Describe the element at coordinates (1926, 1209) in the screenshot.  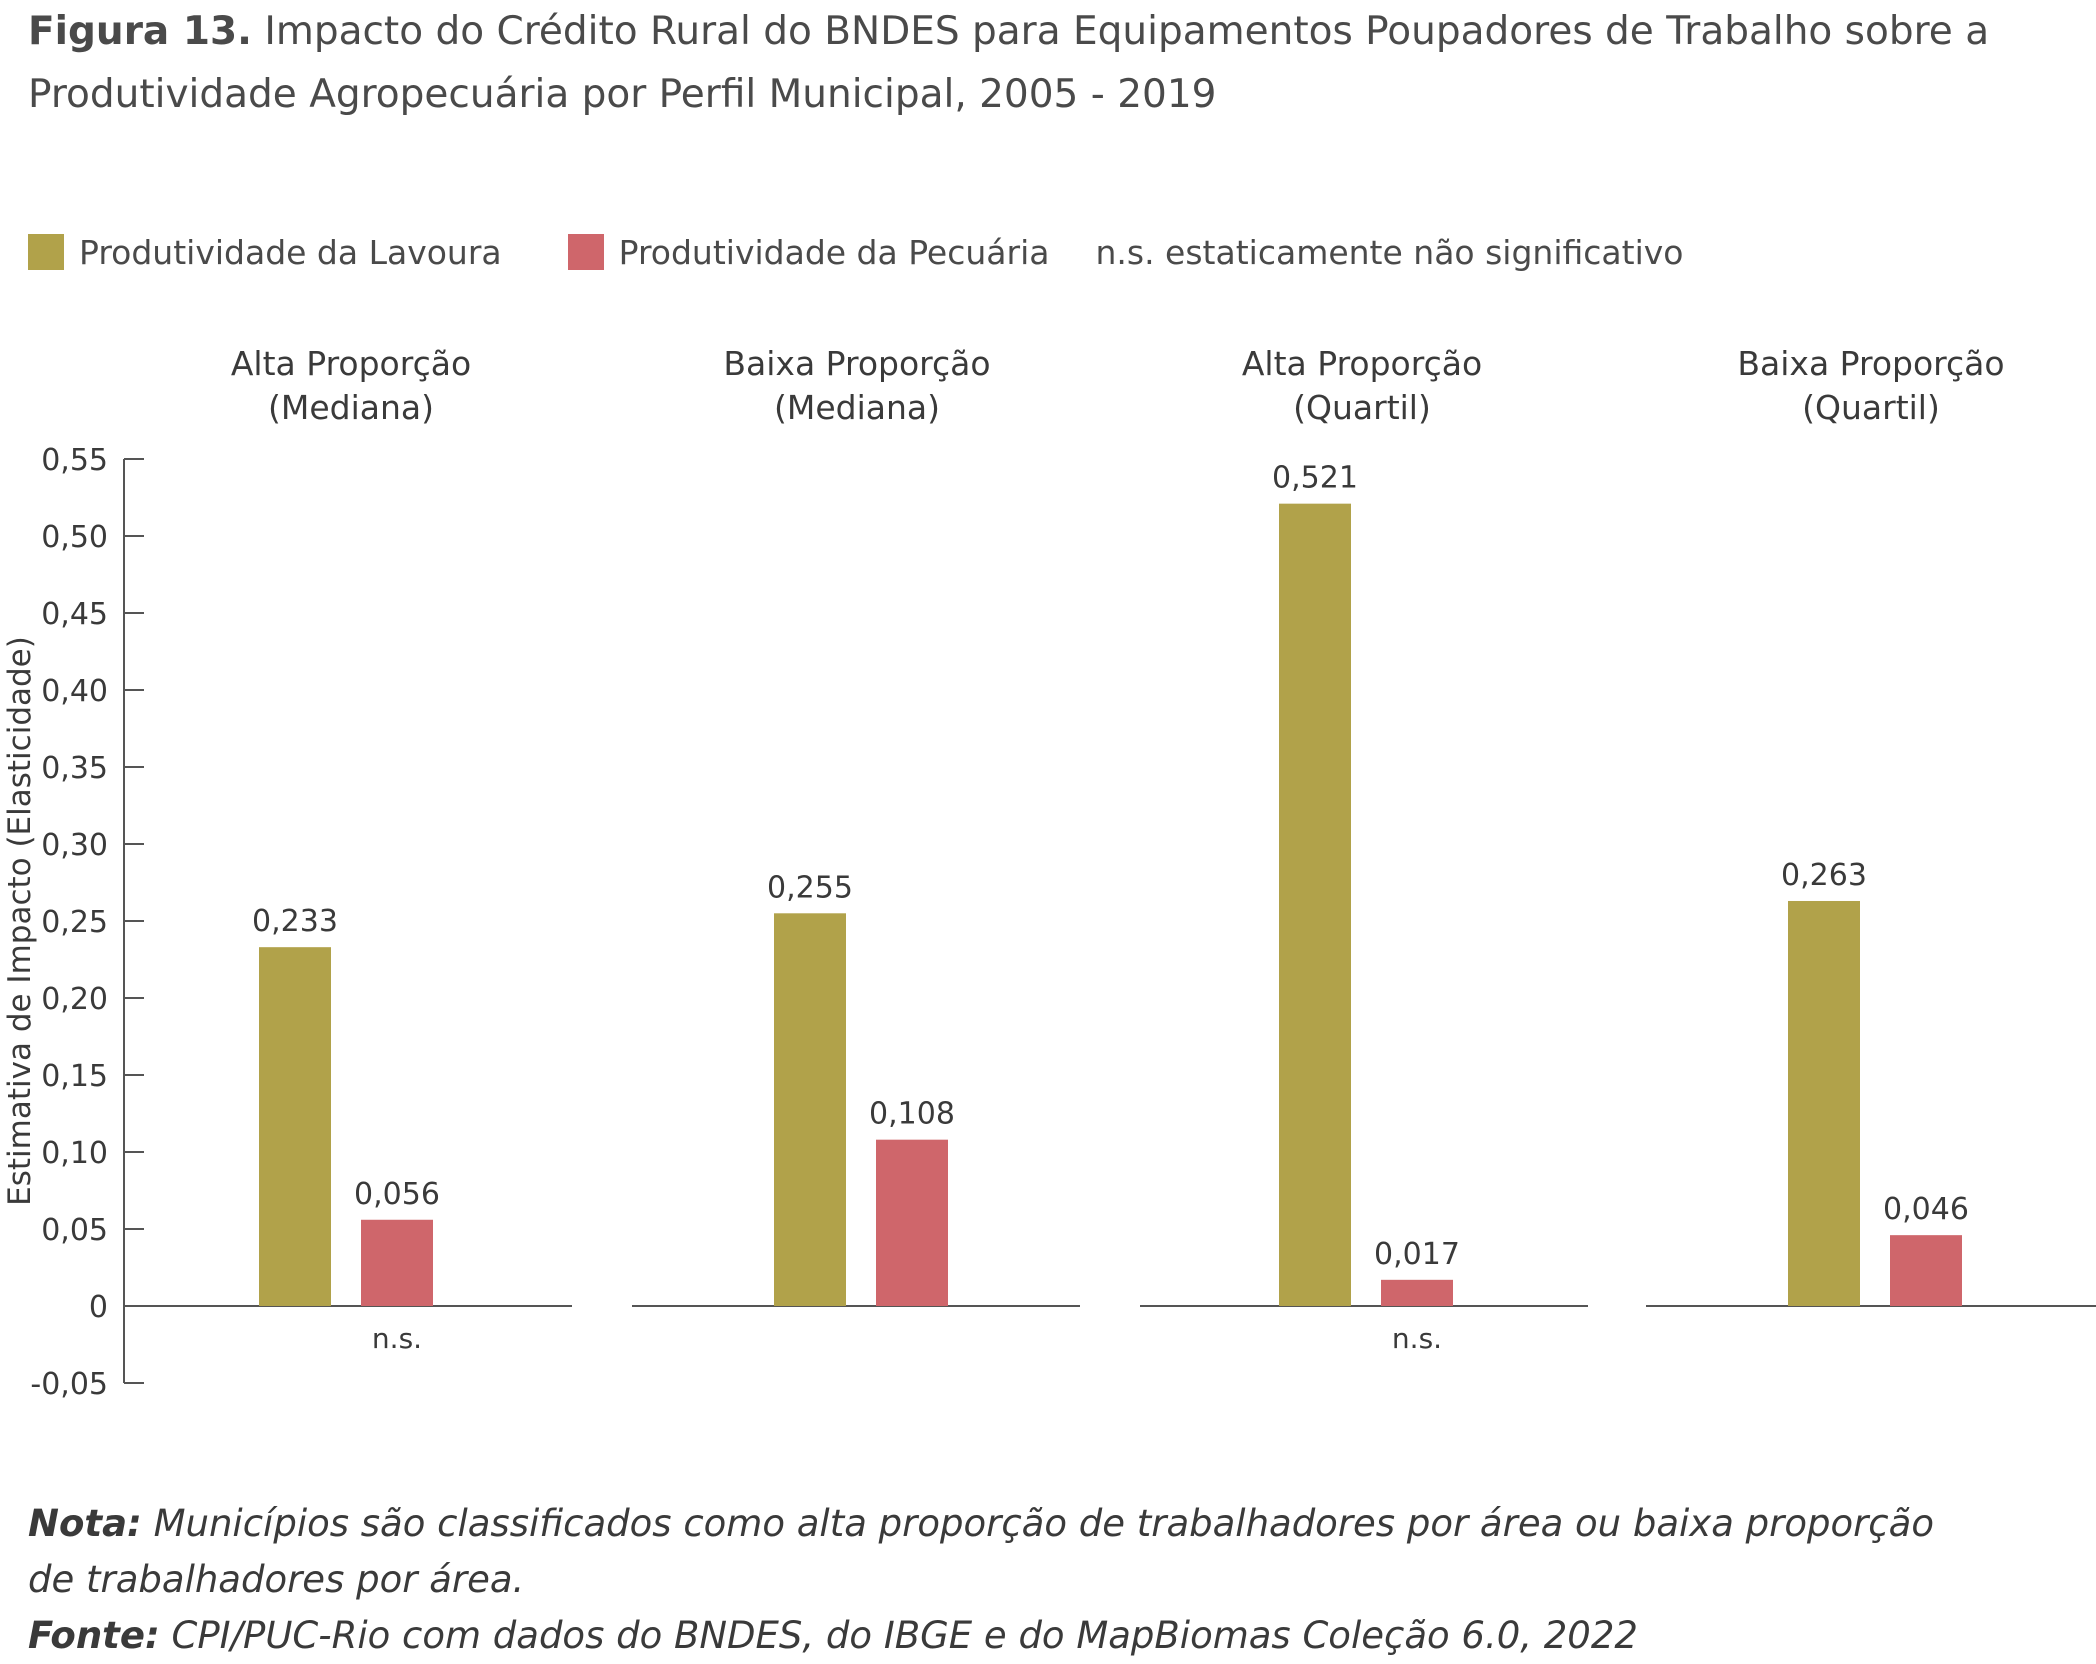
I see `data-label-pecuaria: 0,046` at that location.